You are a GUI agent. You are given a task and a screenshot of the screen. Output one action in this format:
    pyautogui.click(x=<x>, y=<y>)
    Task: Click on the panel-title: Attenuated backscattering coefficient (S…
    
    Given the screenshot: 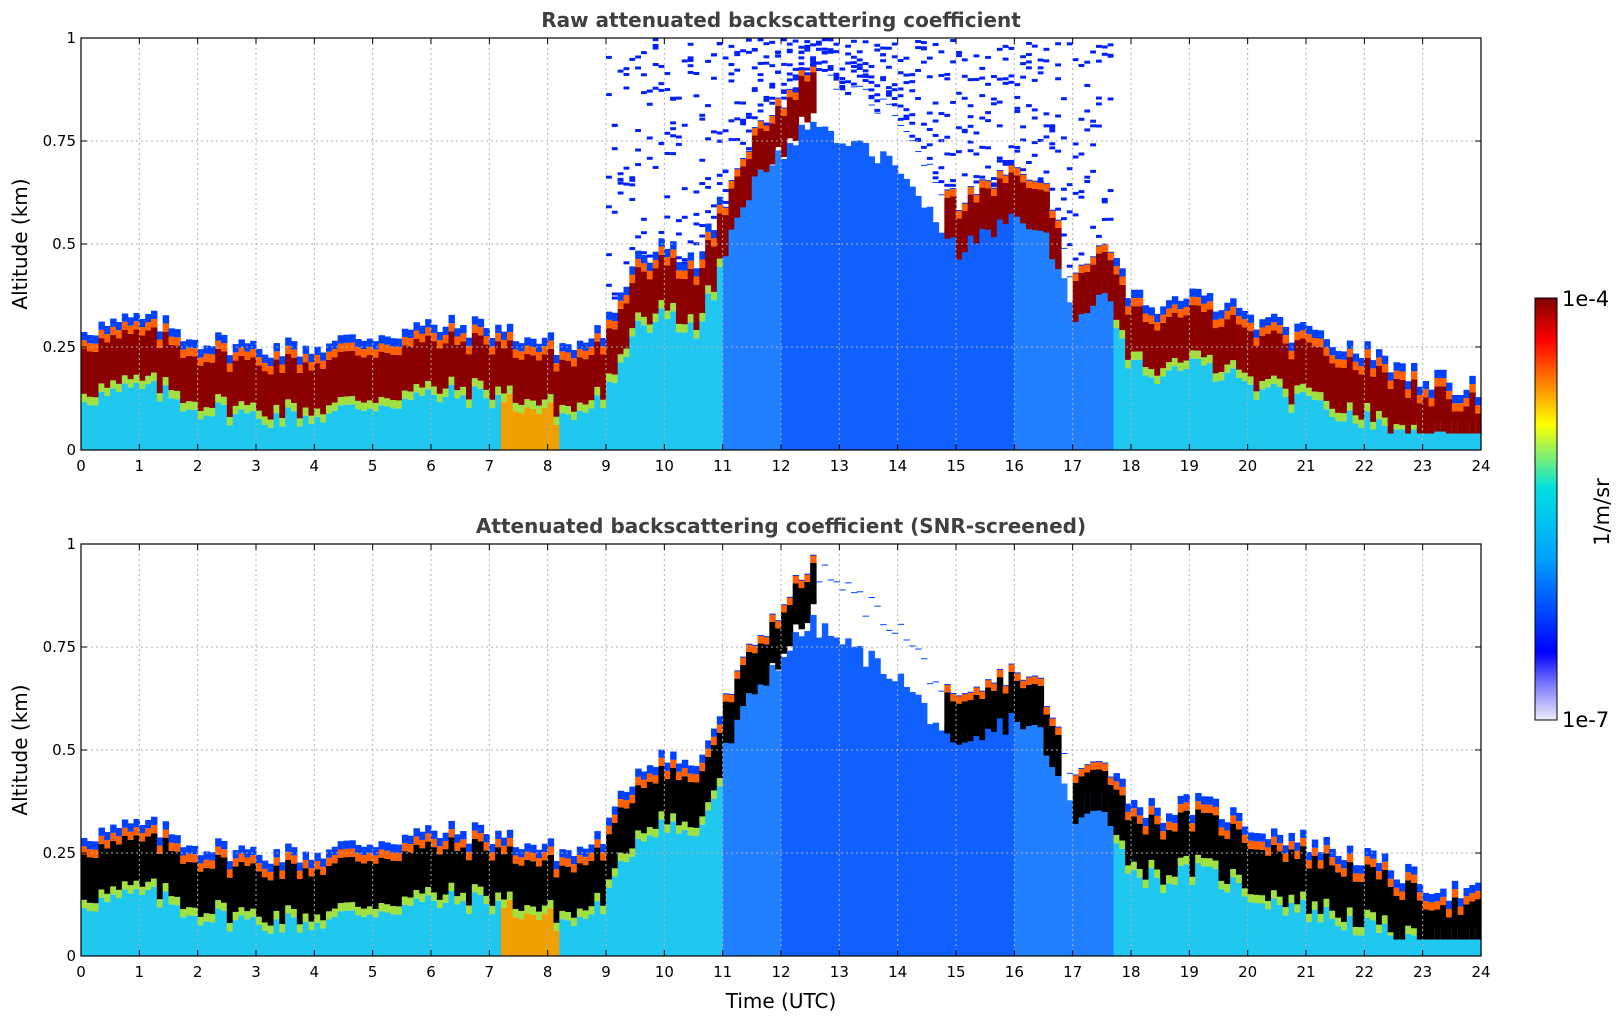 What is the action you would take?
    pyautogui.click(x=781, y=526)
    